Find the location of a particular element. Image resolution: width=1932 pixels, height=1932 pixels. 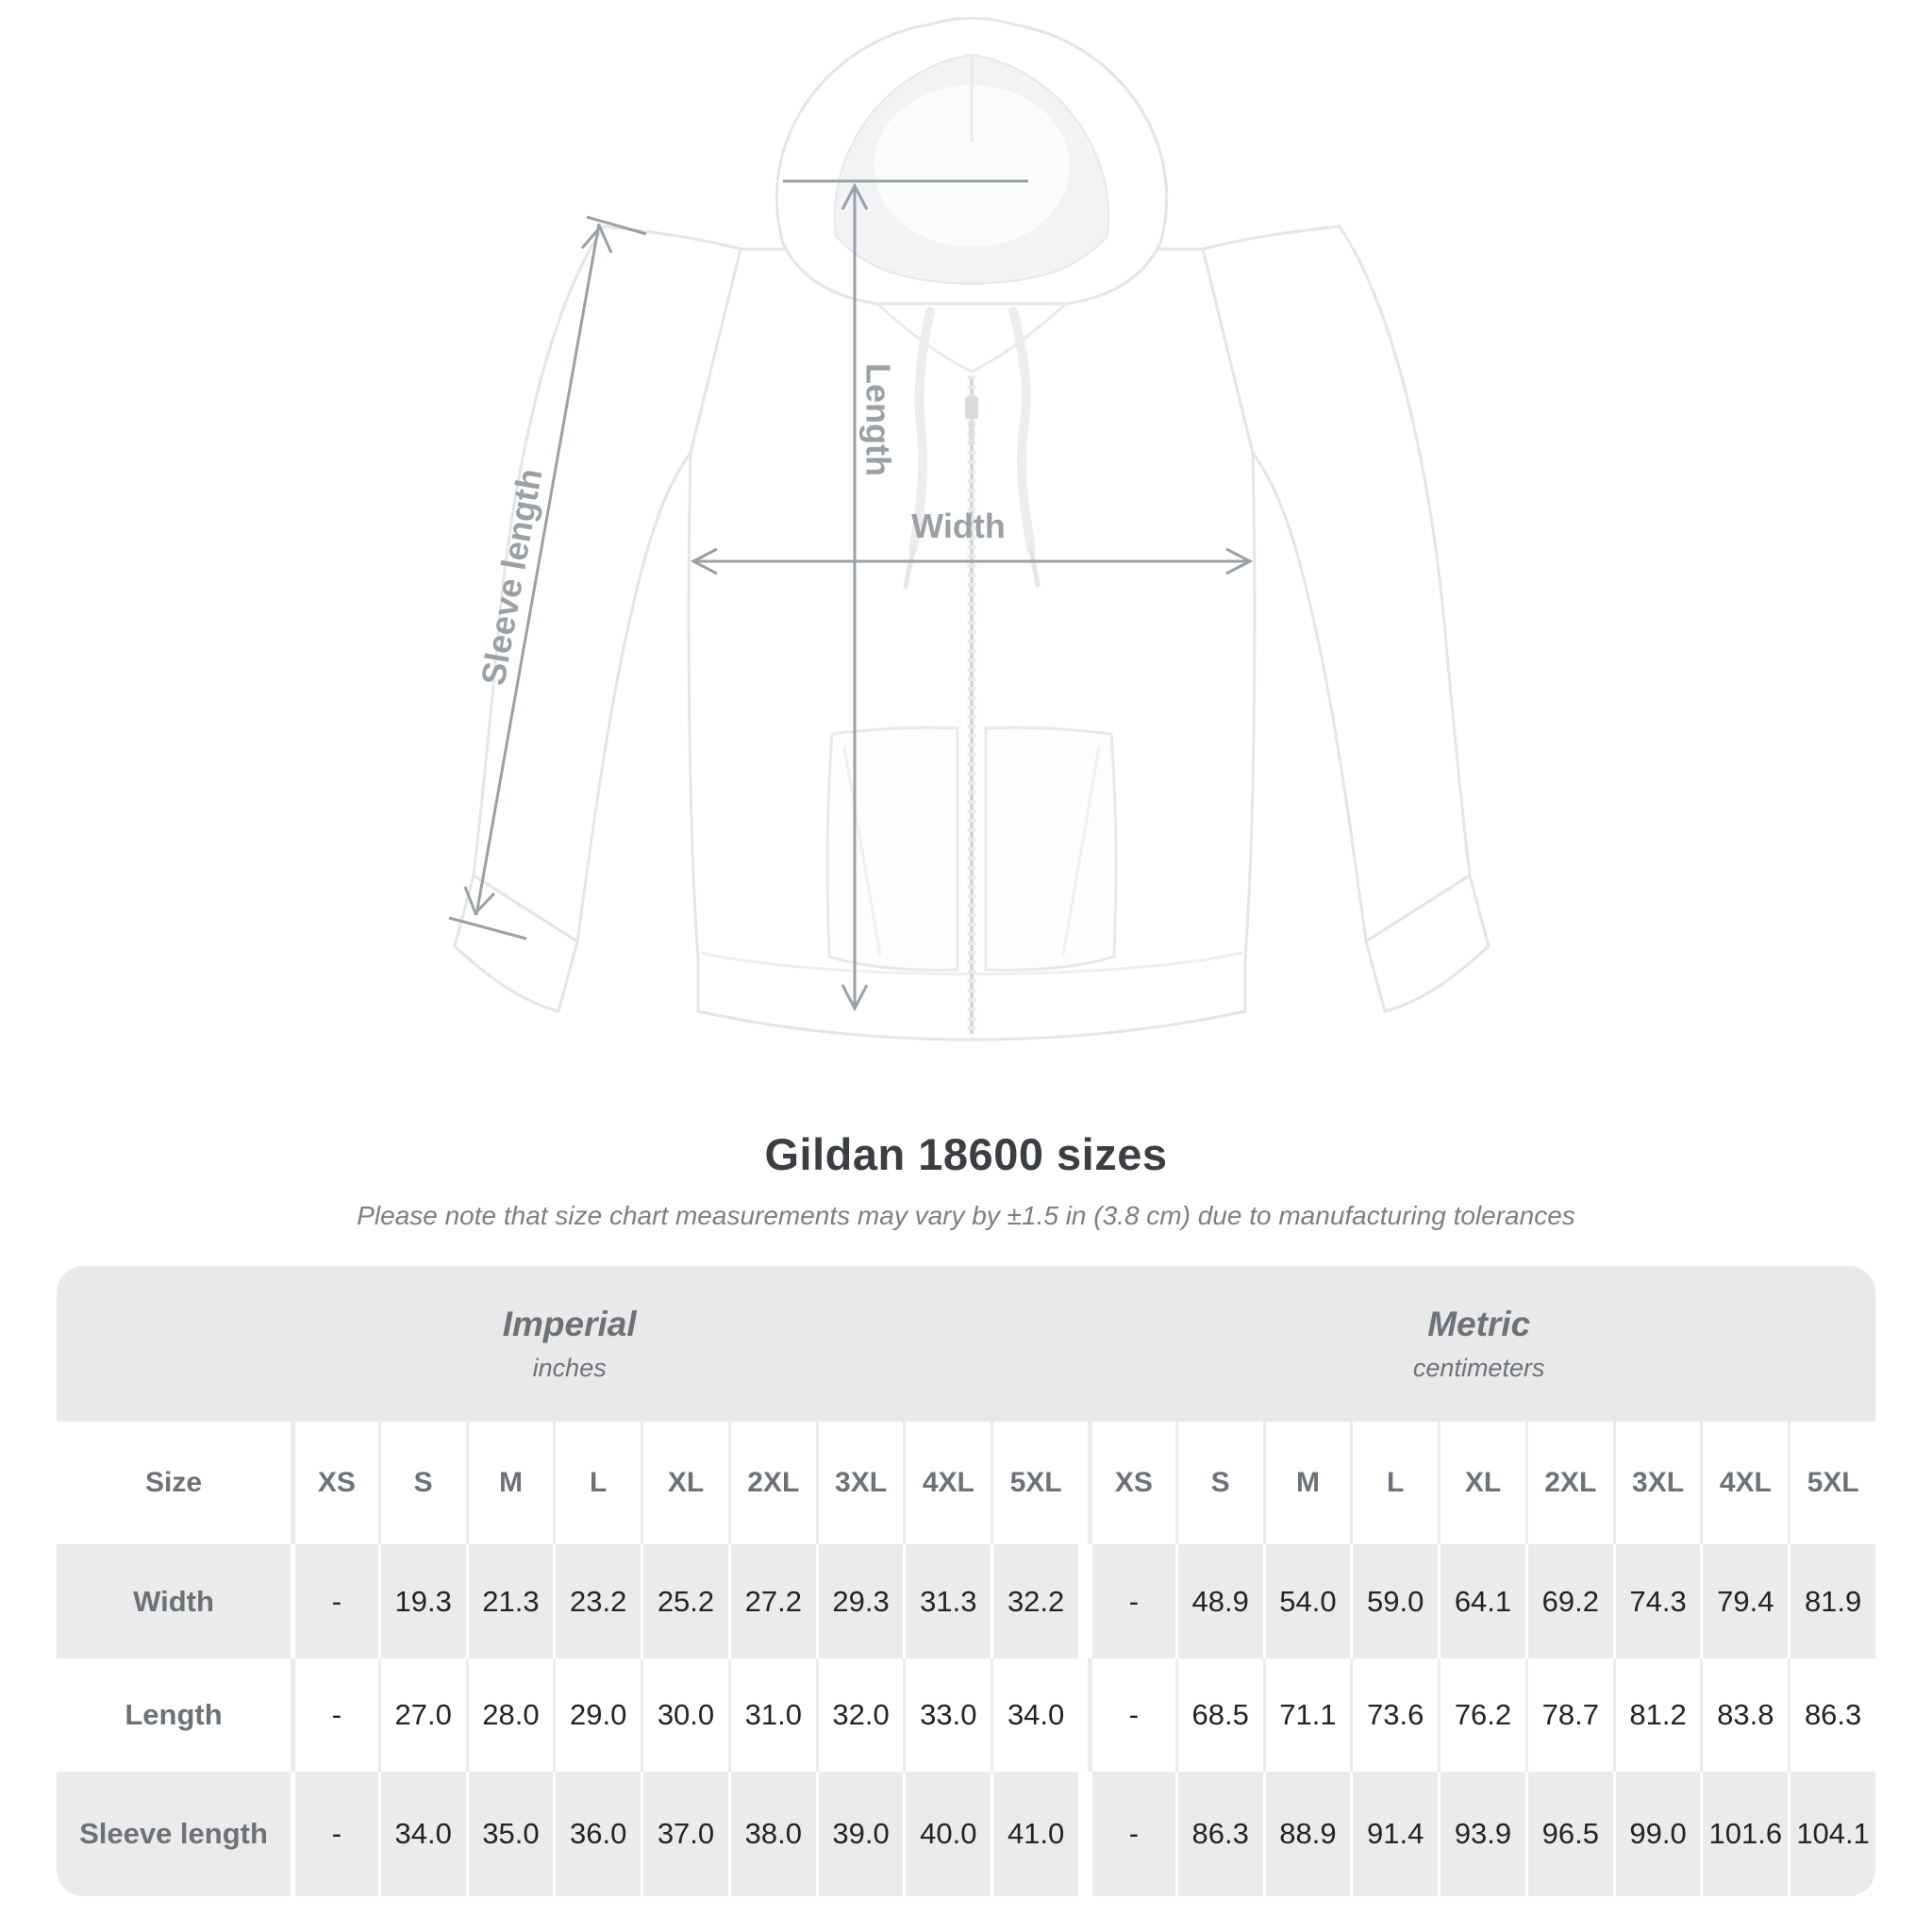

width-imperial-m: 21.3 is located at coordinates (510, 1601).